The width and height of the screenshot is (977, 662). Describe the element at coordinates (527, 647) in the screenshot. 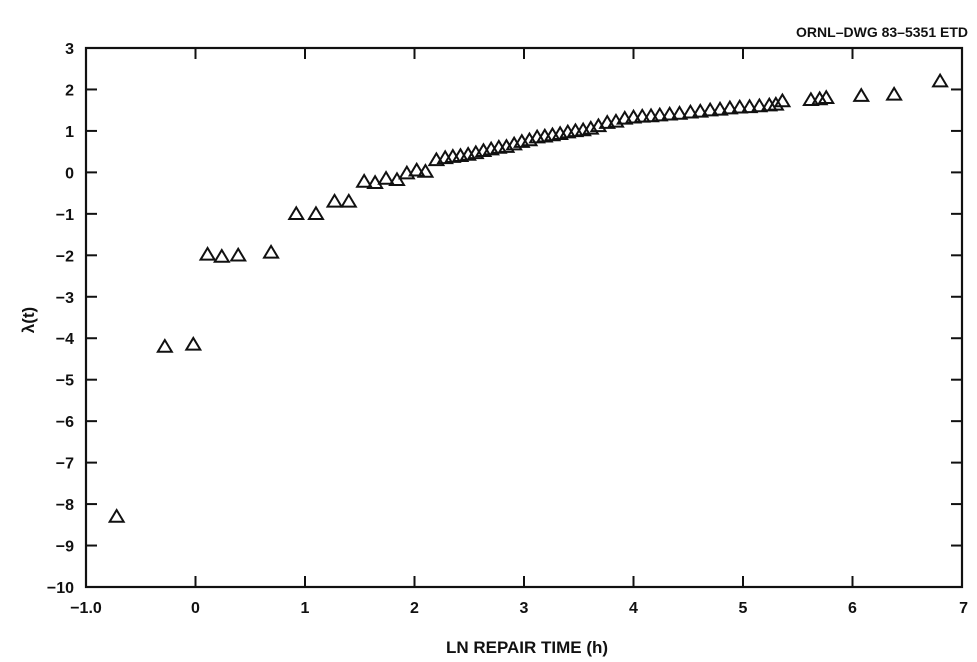

I see `x-axis-title: LN REPAIR TIME (h)` at that location.